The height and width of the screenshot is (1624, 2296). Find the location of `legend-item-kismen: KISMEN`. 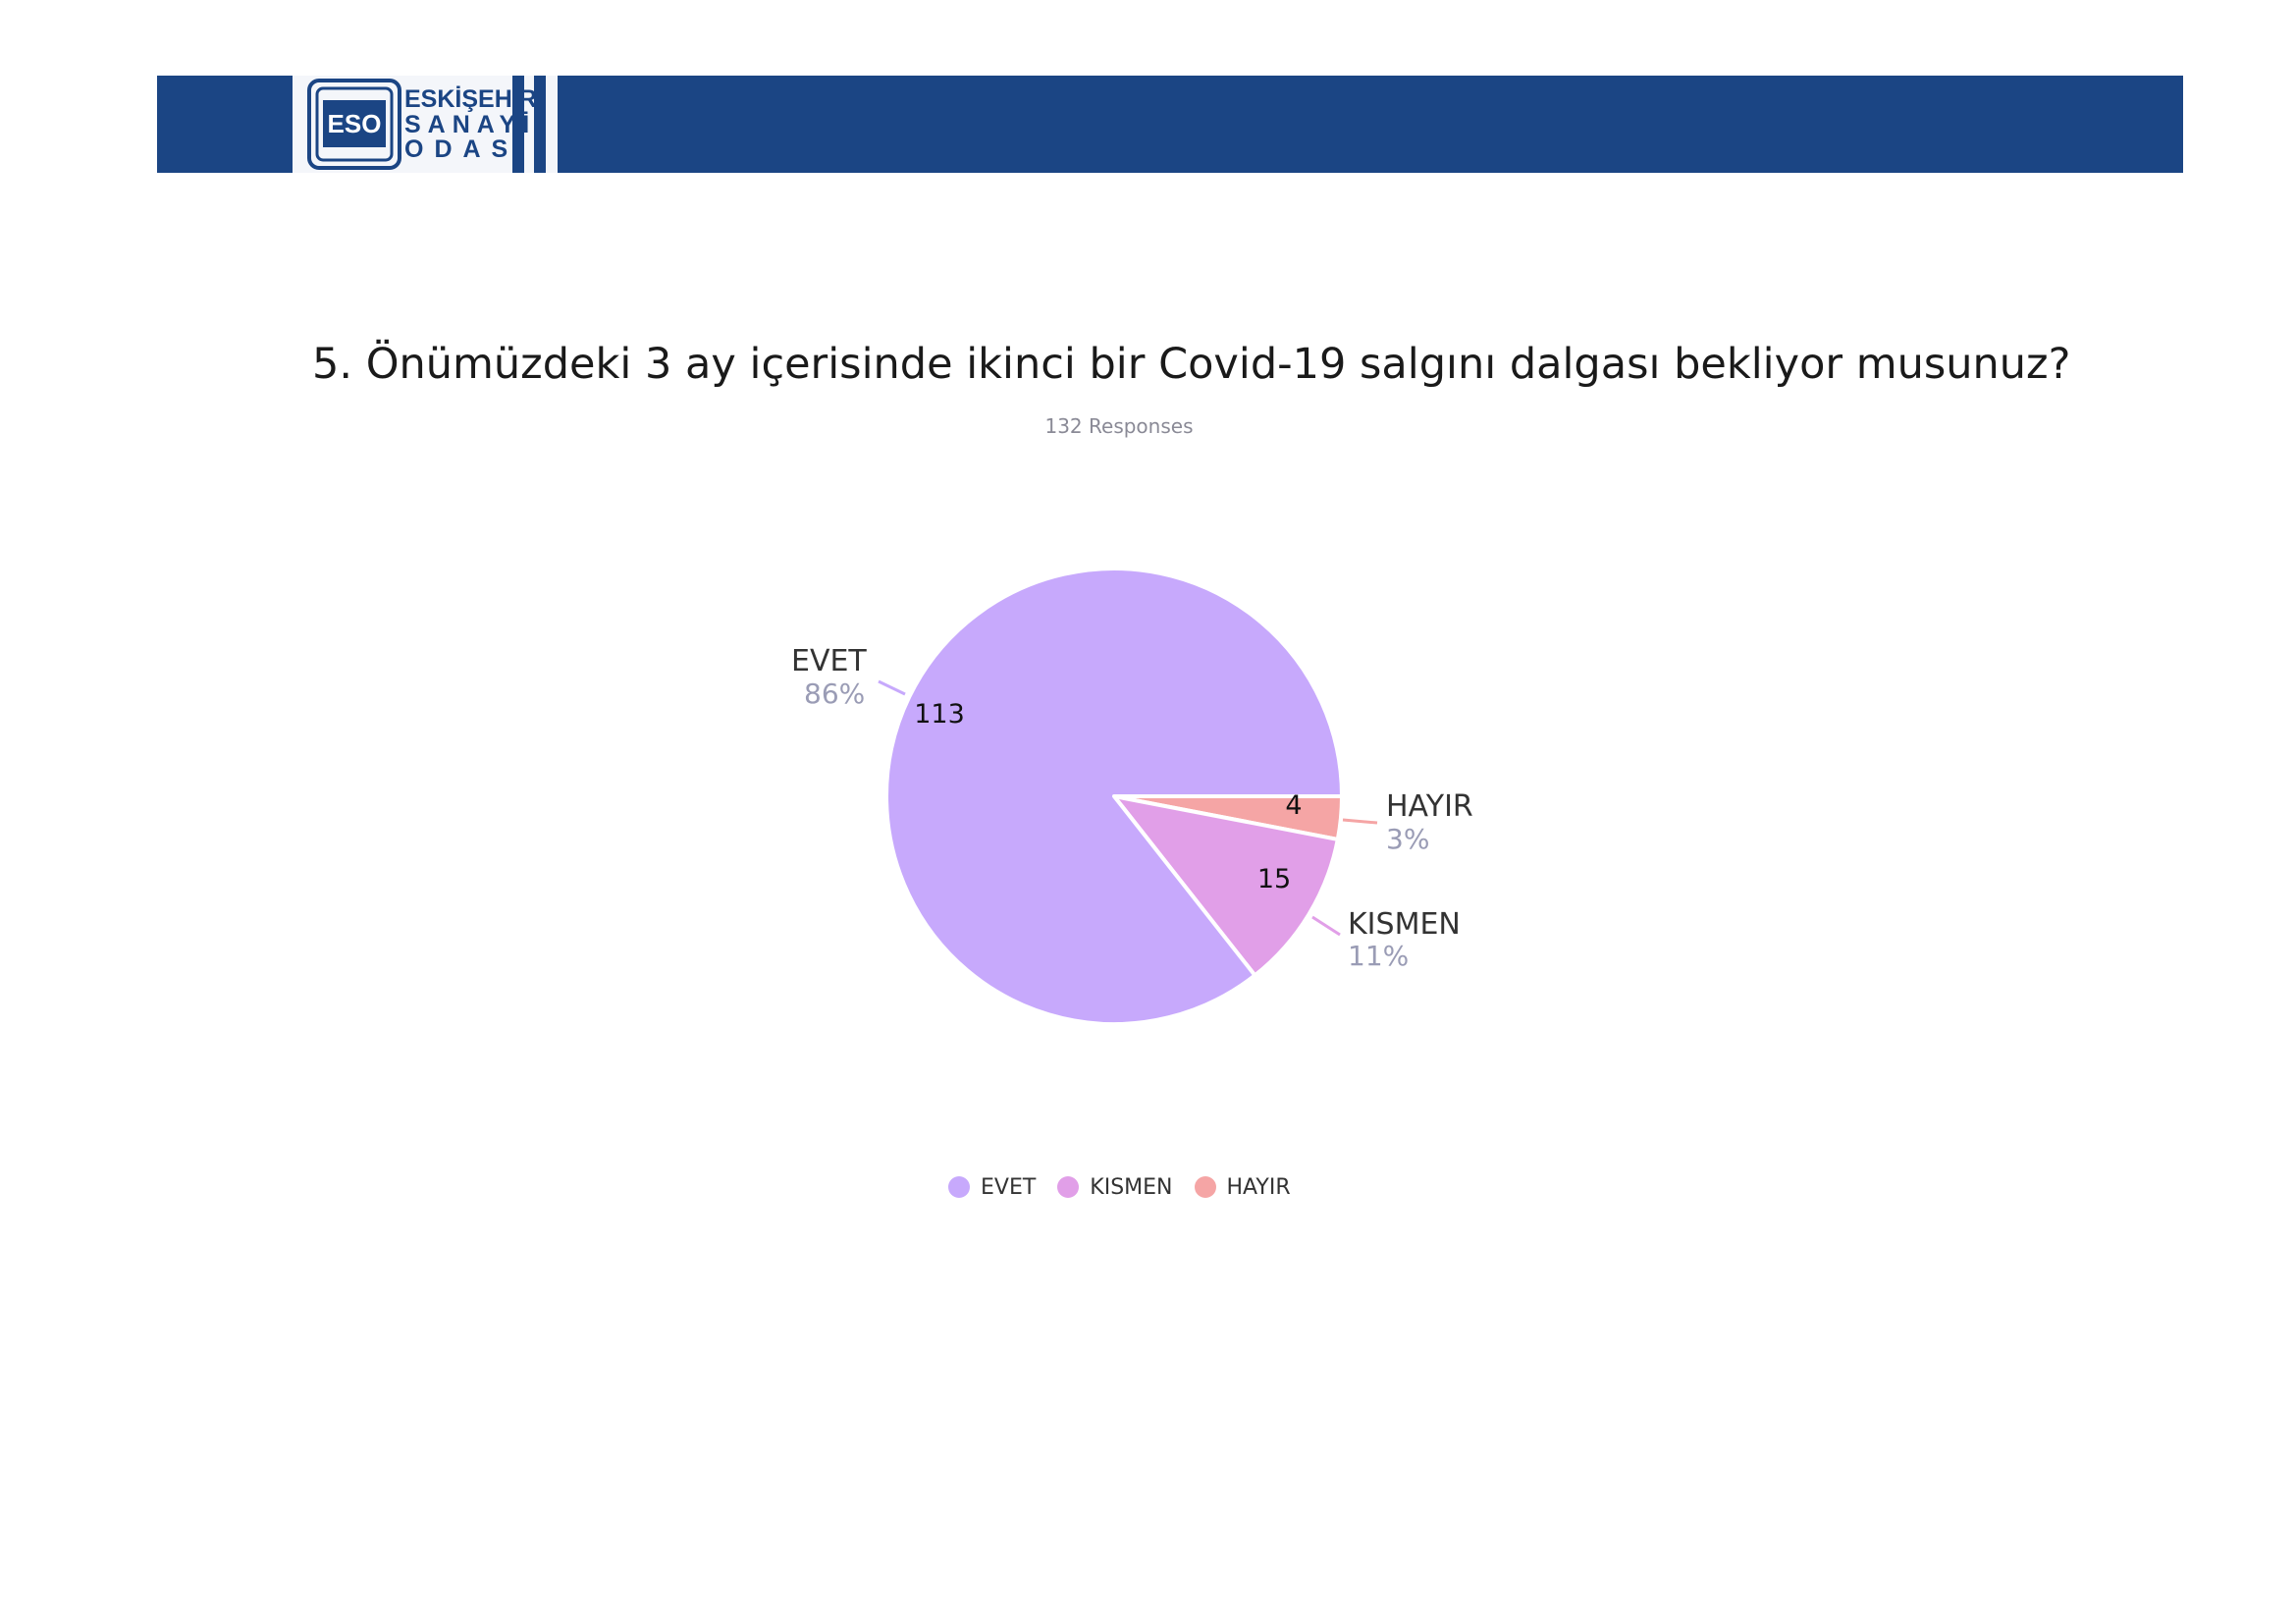

legend-item-kismen: KISMEN is located at coordinates (1115, 1187).